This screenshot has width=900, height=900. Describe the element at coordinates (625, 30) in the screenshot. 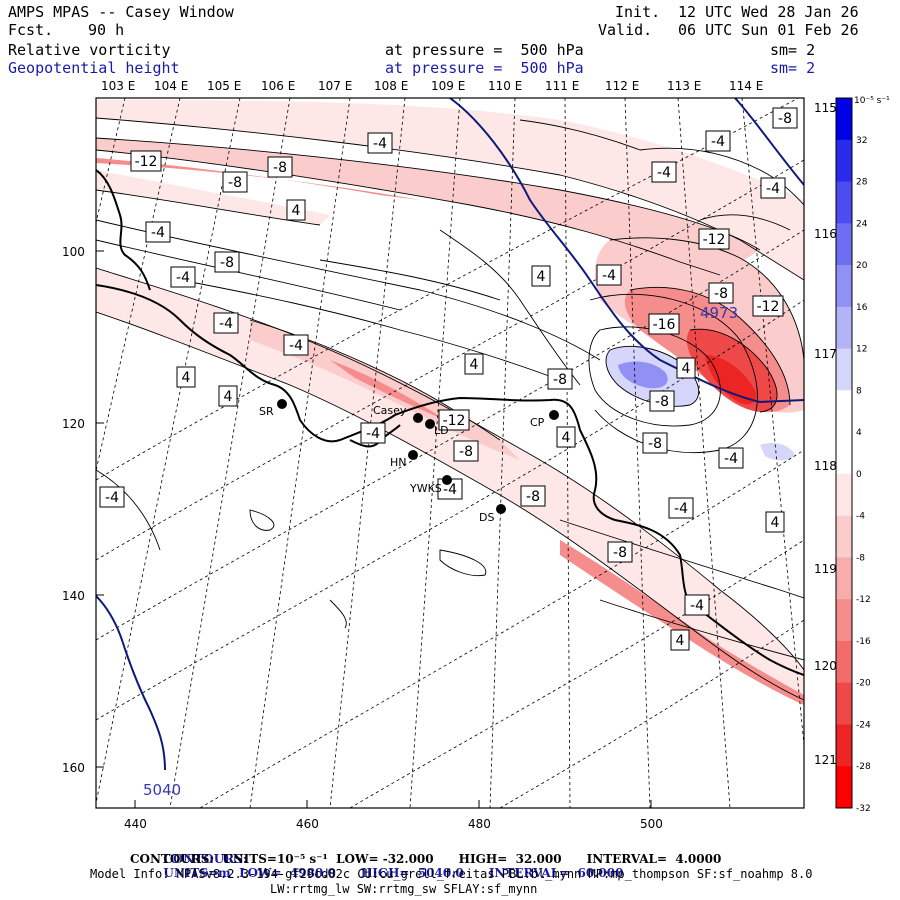

I see `valid-label: Valid.` at that location.